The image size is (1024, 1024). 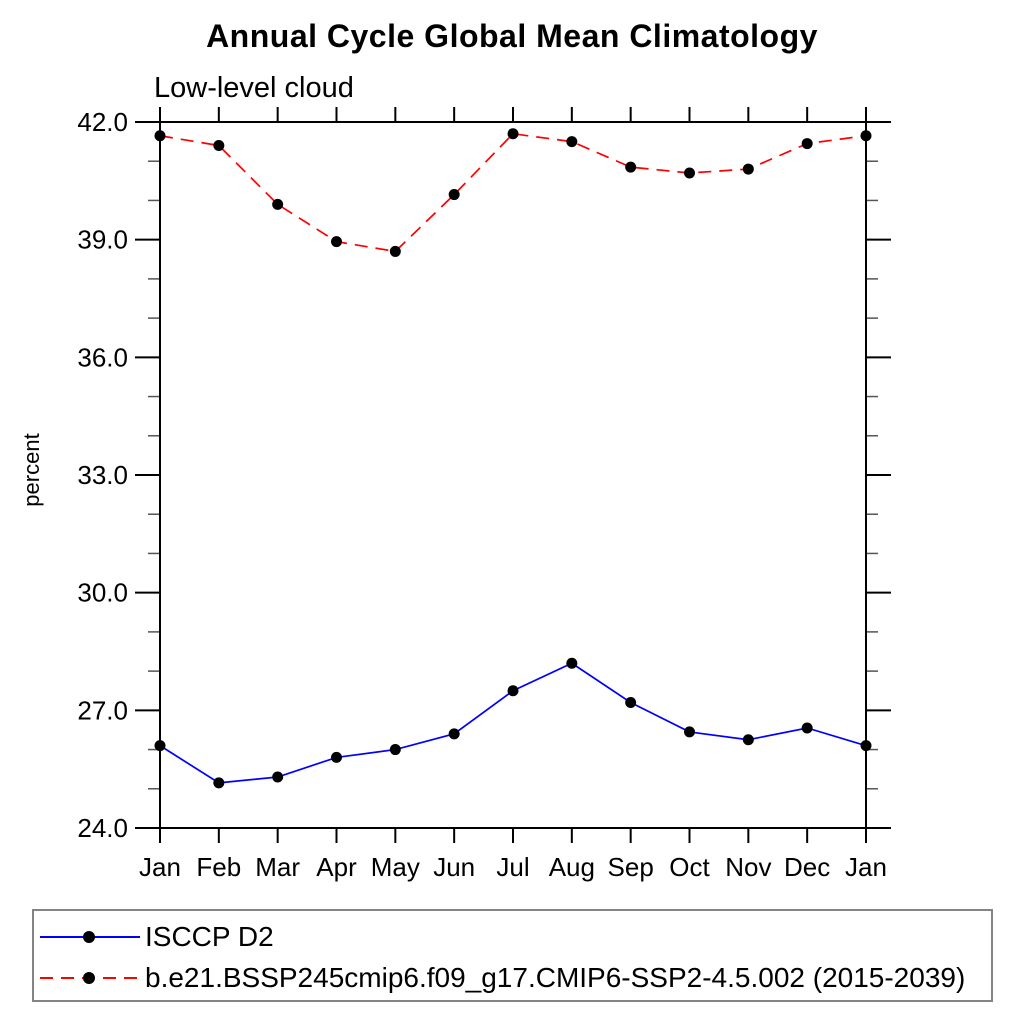 I want to click on y-tick-label: 33.0, so click(x=102, y=475).